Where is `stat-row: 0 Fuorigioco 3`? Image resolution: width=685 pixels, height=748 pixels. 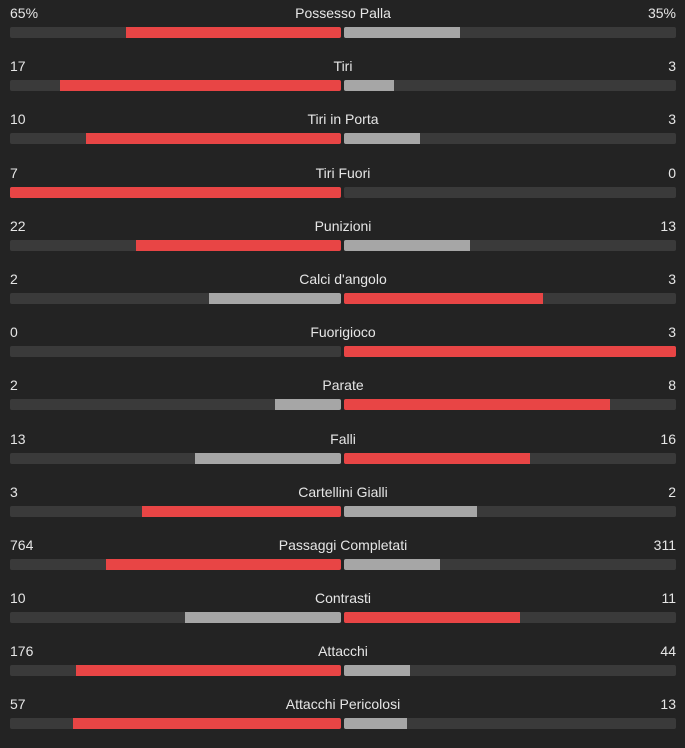
stat-row: 0 Fuorigioco 3 is located at coordinates (343, 348).